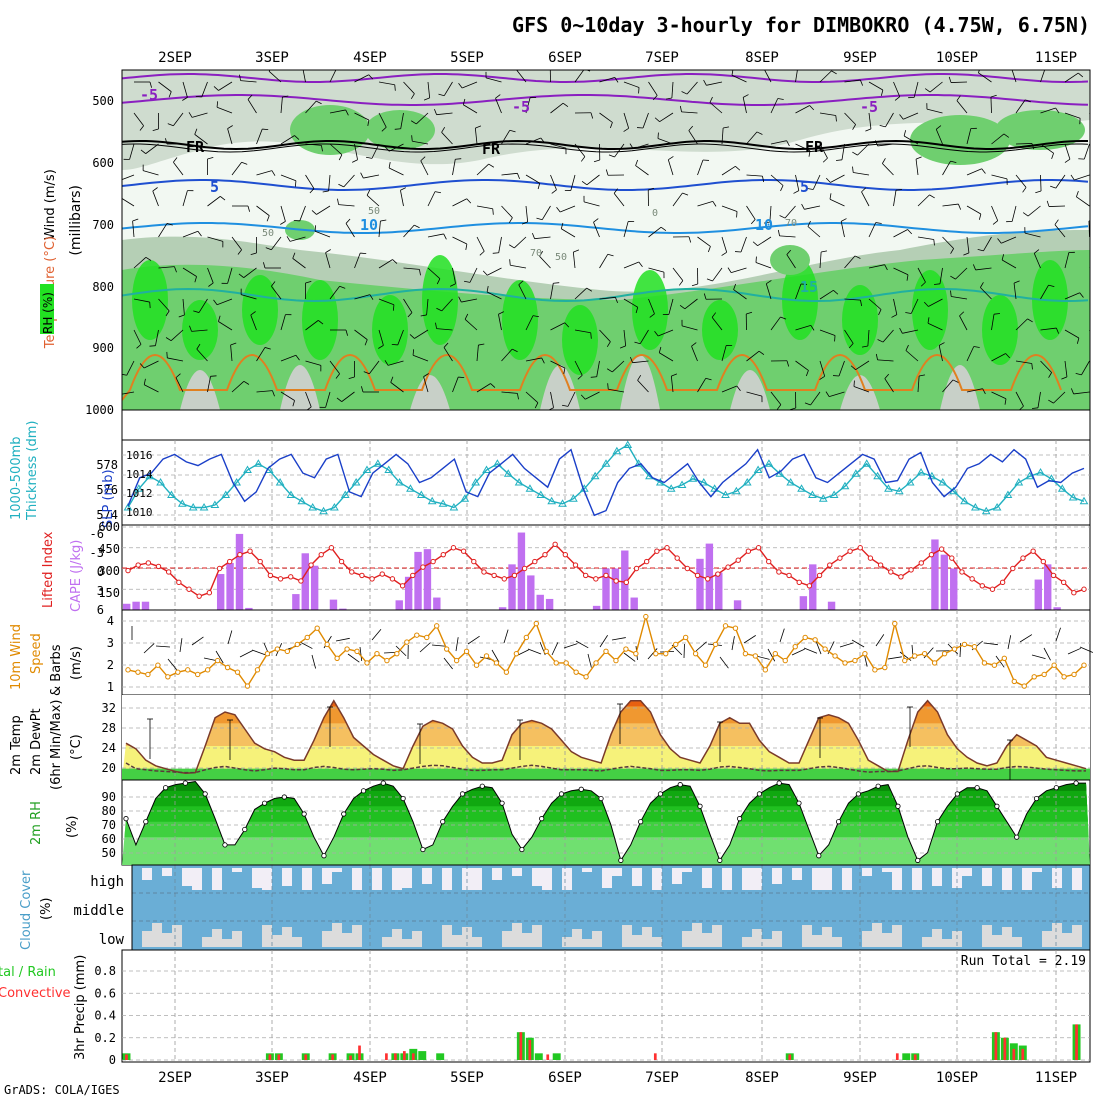 Image resolution: width=1100 pixels, height=1100 pixels. I want to click on gap-strip, so click(606, 425).